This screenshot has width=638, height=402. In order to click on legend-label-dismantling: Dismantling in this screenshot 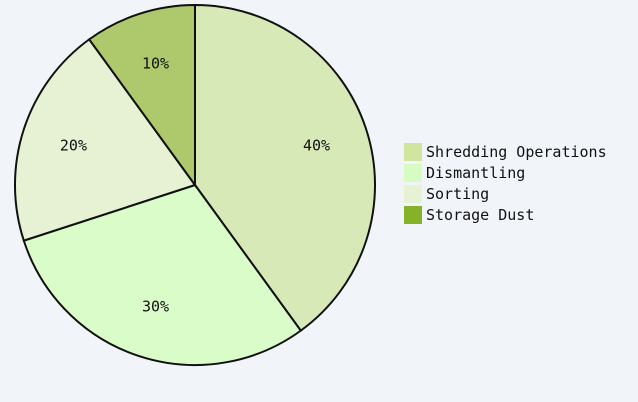, I will do `click(475, 173)`.